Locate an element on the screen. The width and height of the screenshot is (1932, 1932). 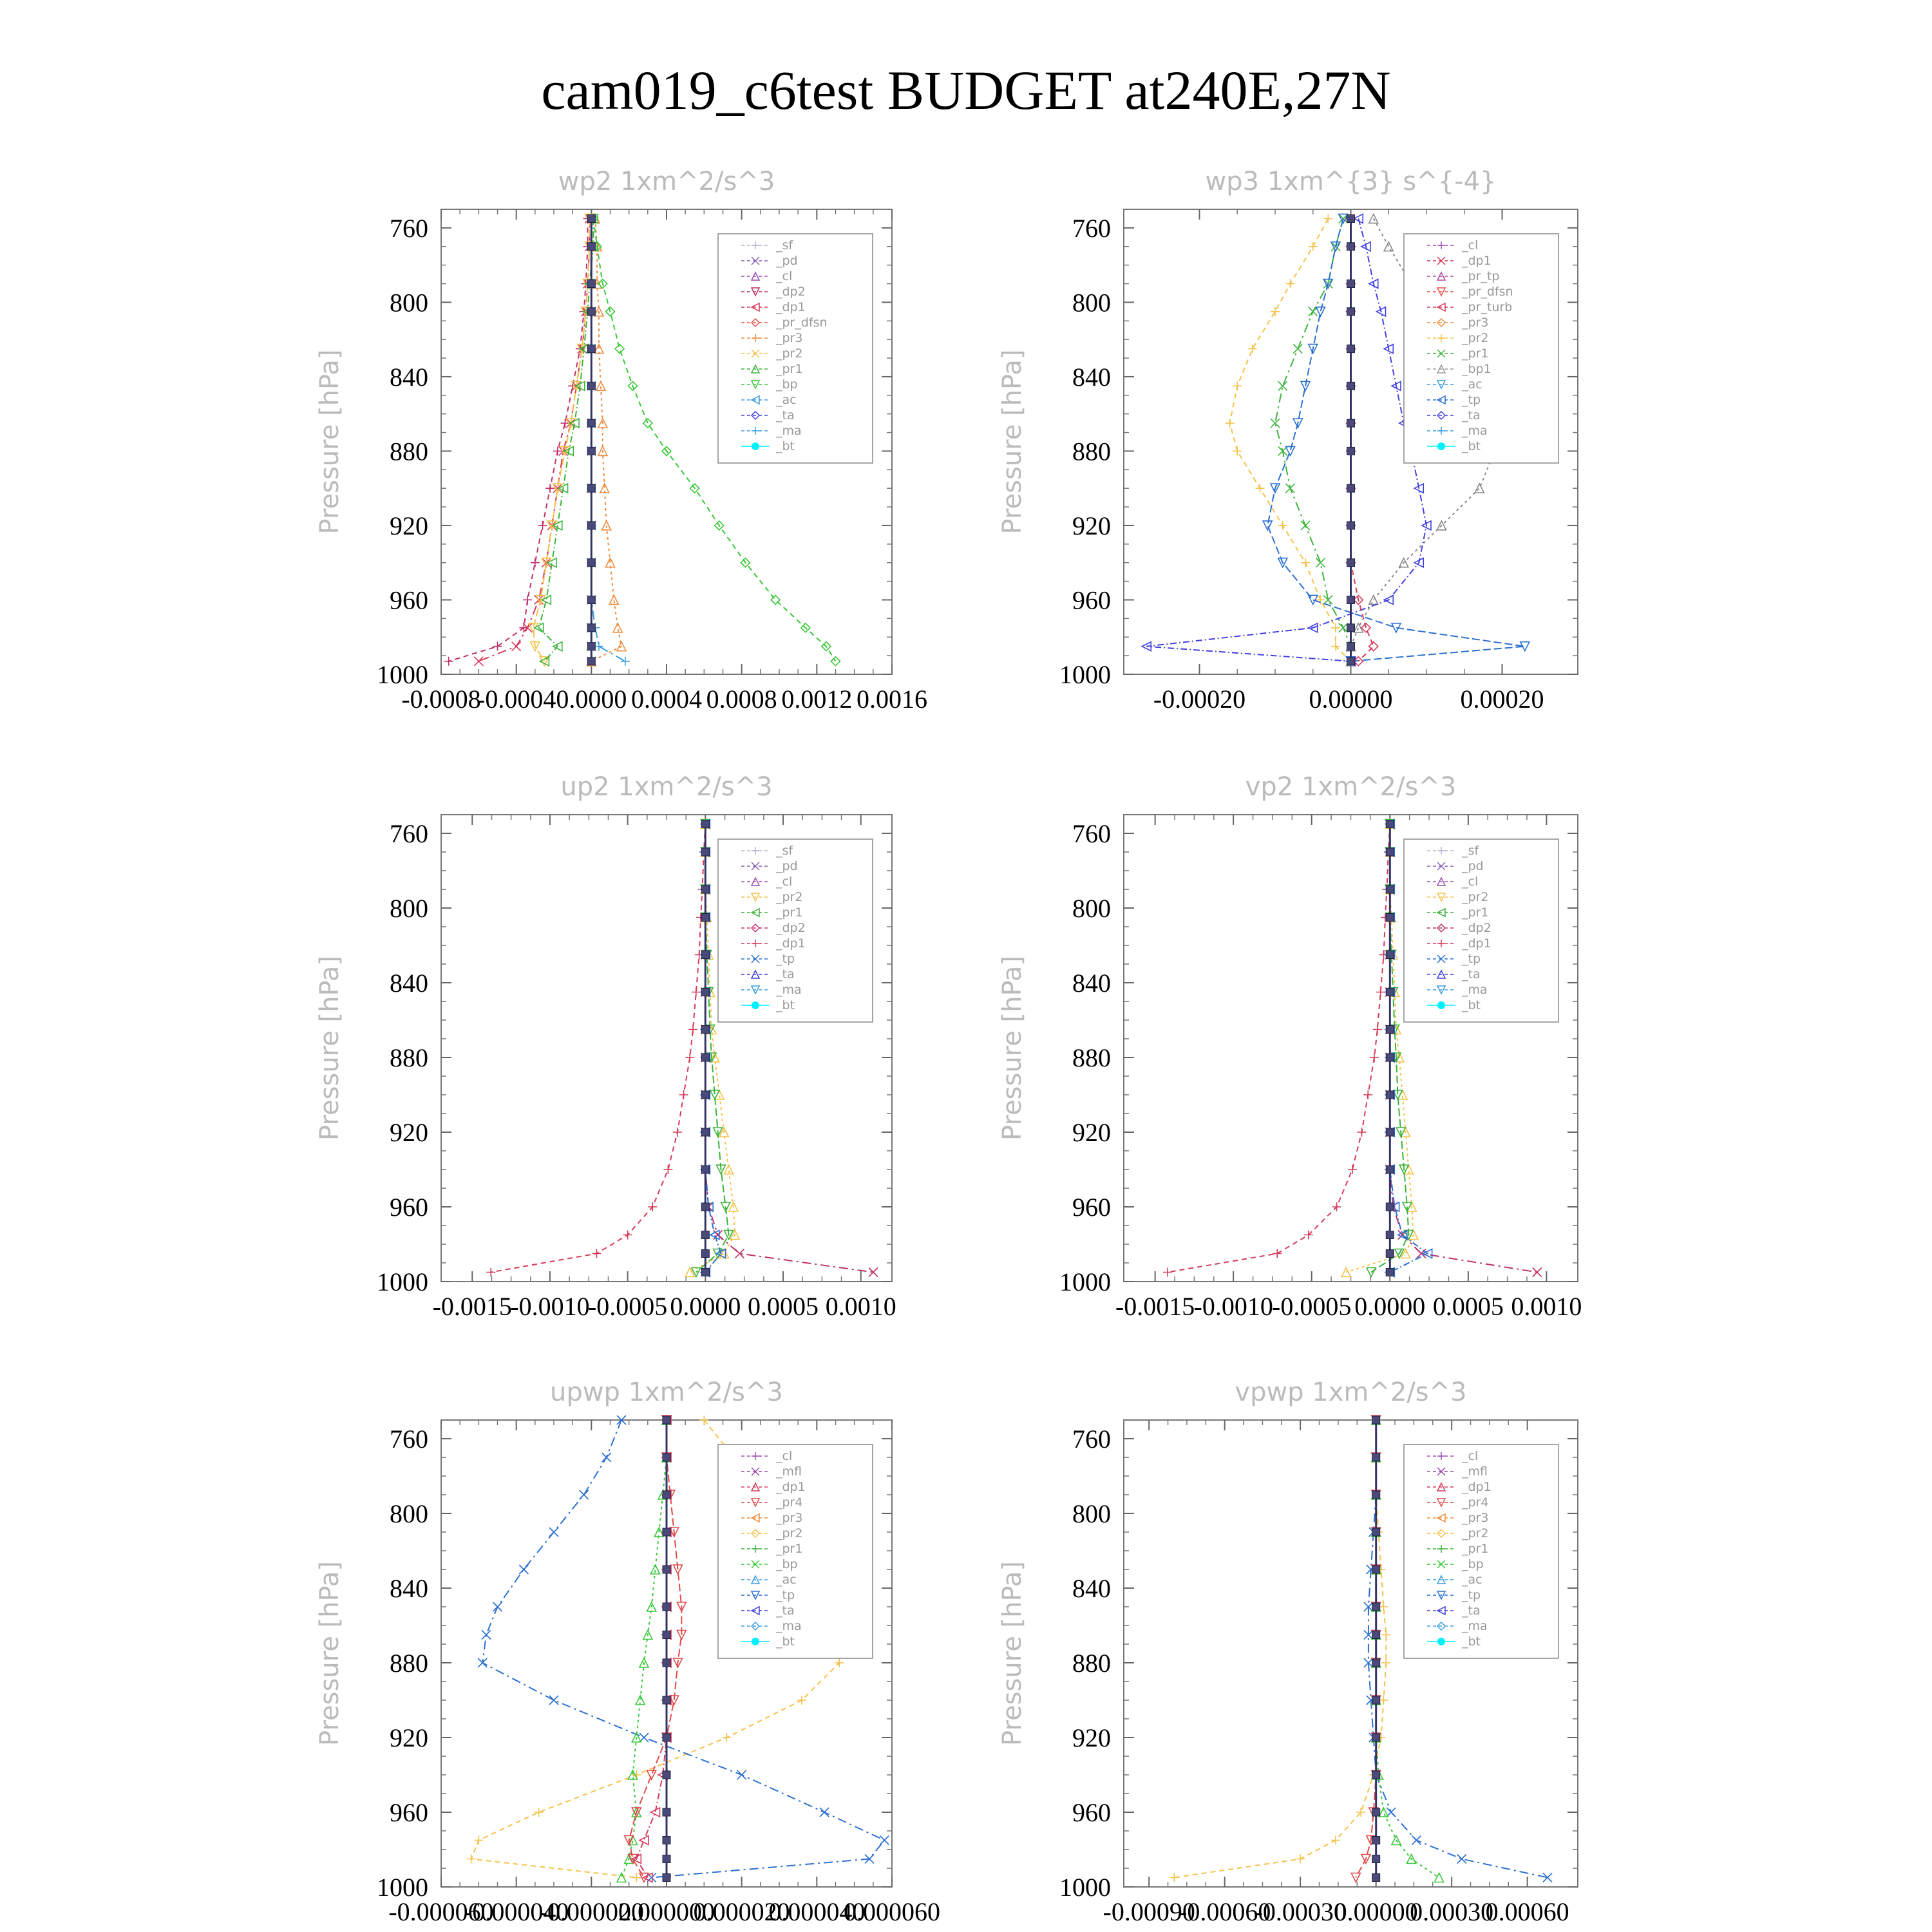
y-tick-label: 880 is located at coordinates (409, 1058).